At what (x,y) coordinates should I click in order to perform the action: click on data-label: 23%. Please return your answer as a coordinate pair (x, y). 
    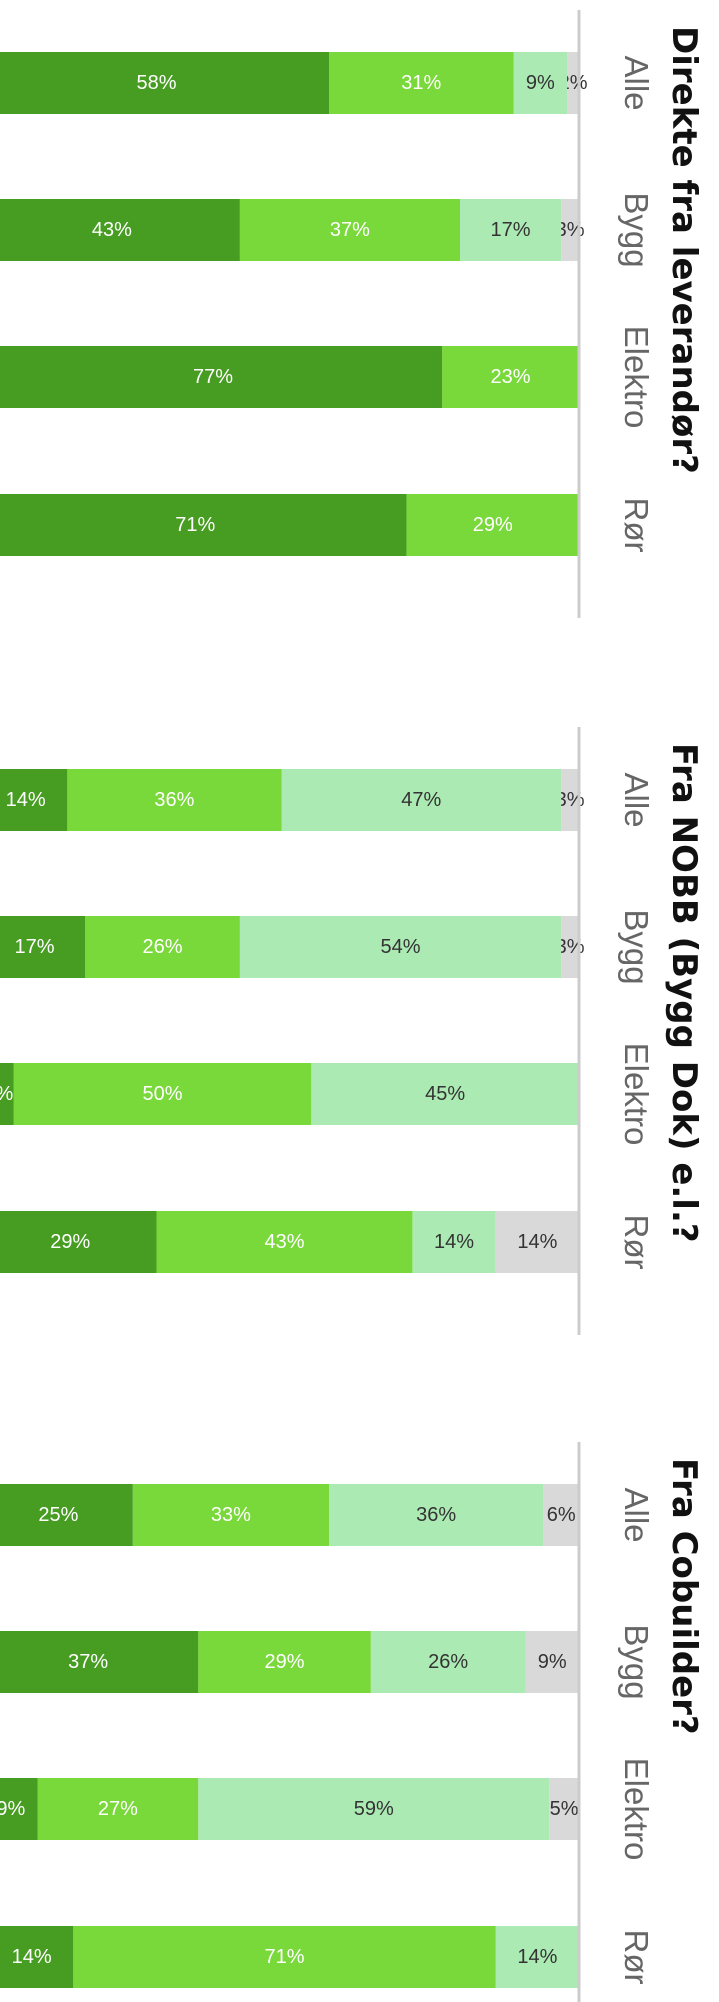
    Looking at the image, I should click on (511, 377).